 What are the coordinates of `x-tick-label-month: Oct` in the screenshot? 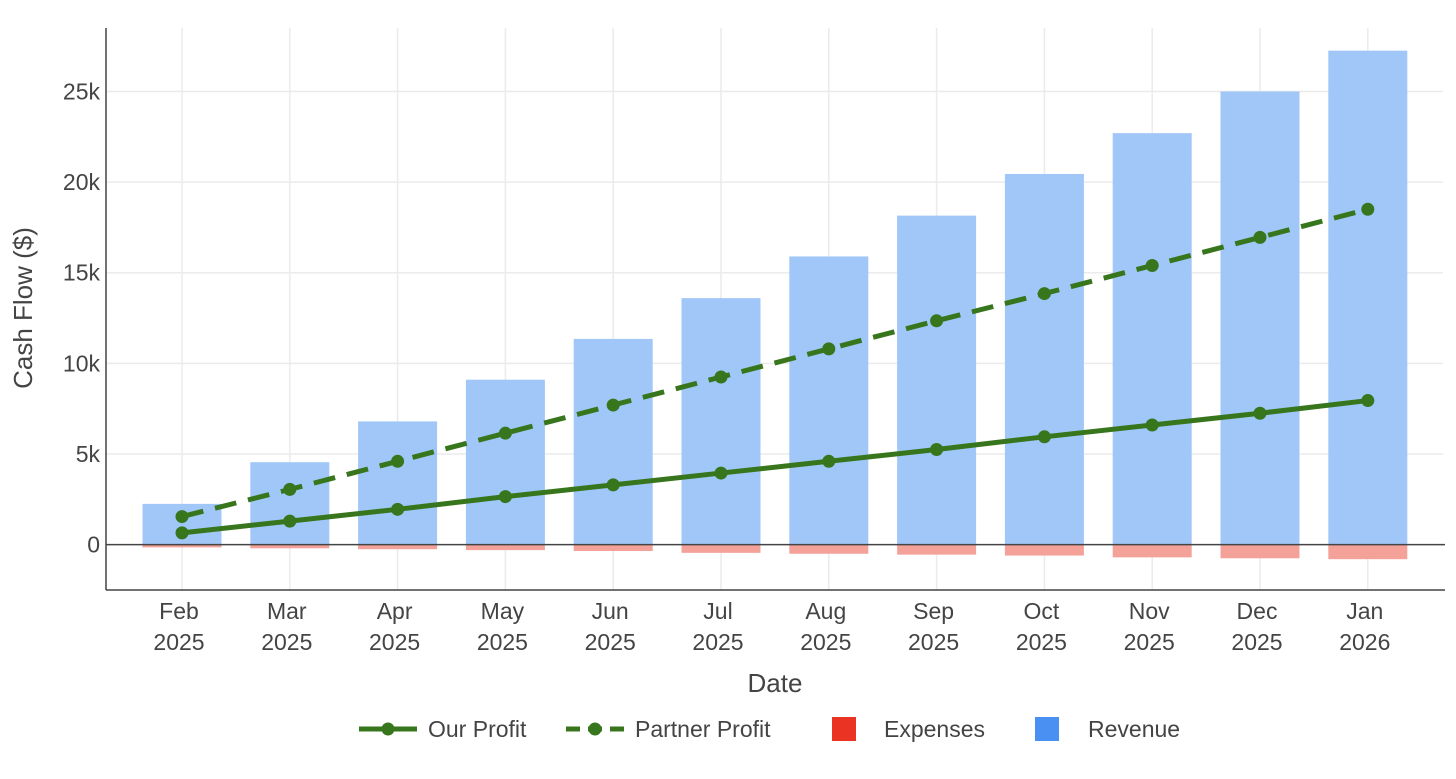 It's located at (1042, 611).